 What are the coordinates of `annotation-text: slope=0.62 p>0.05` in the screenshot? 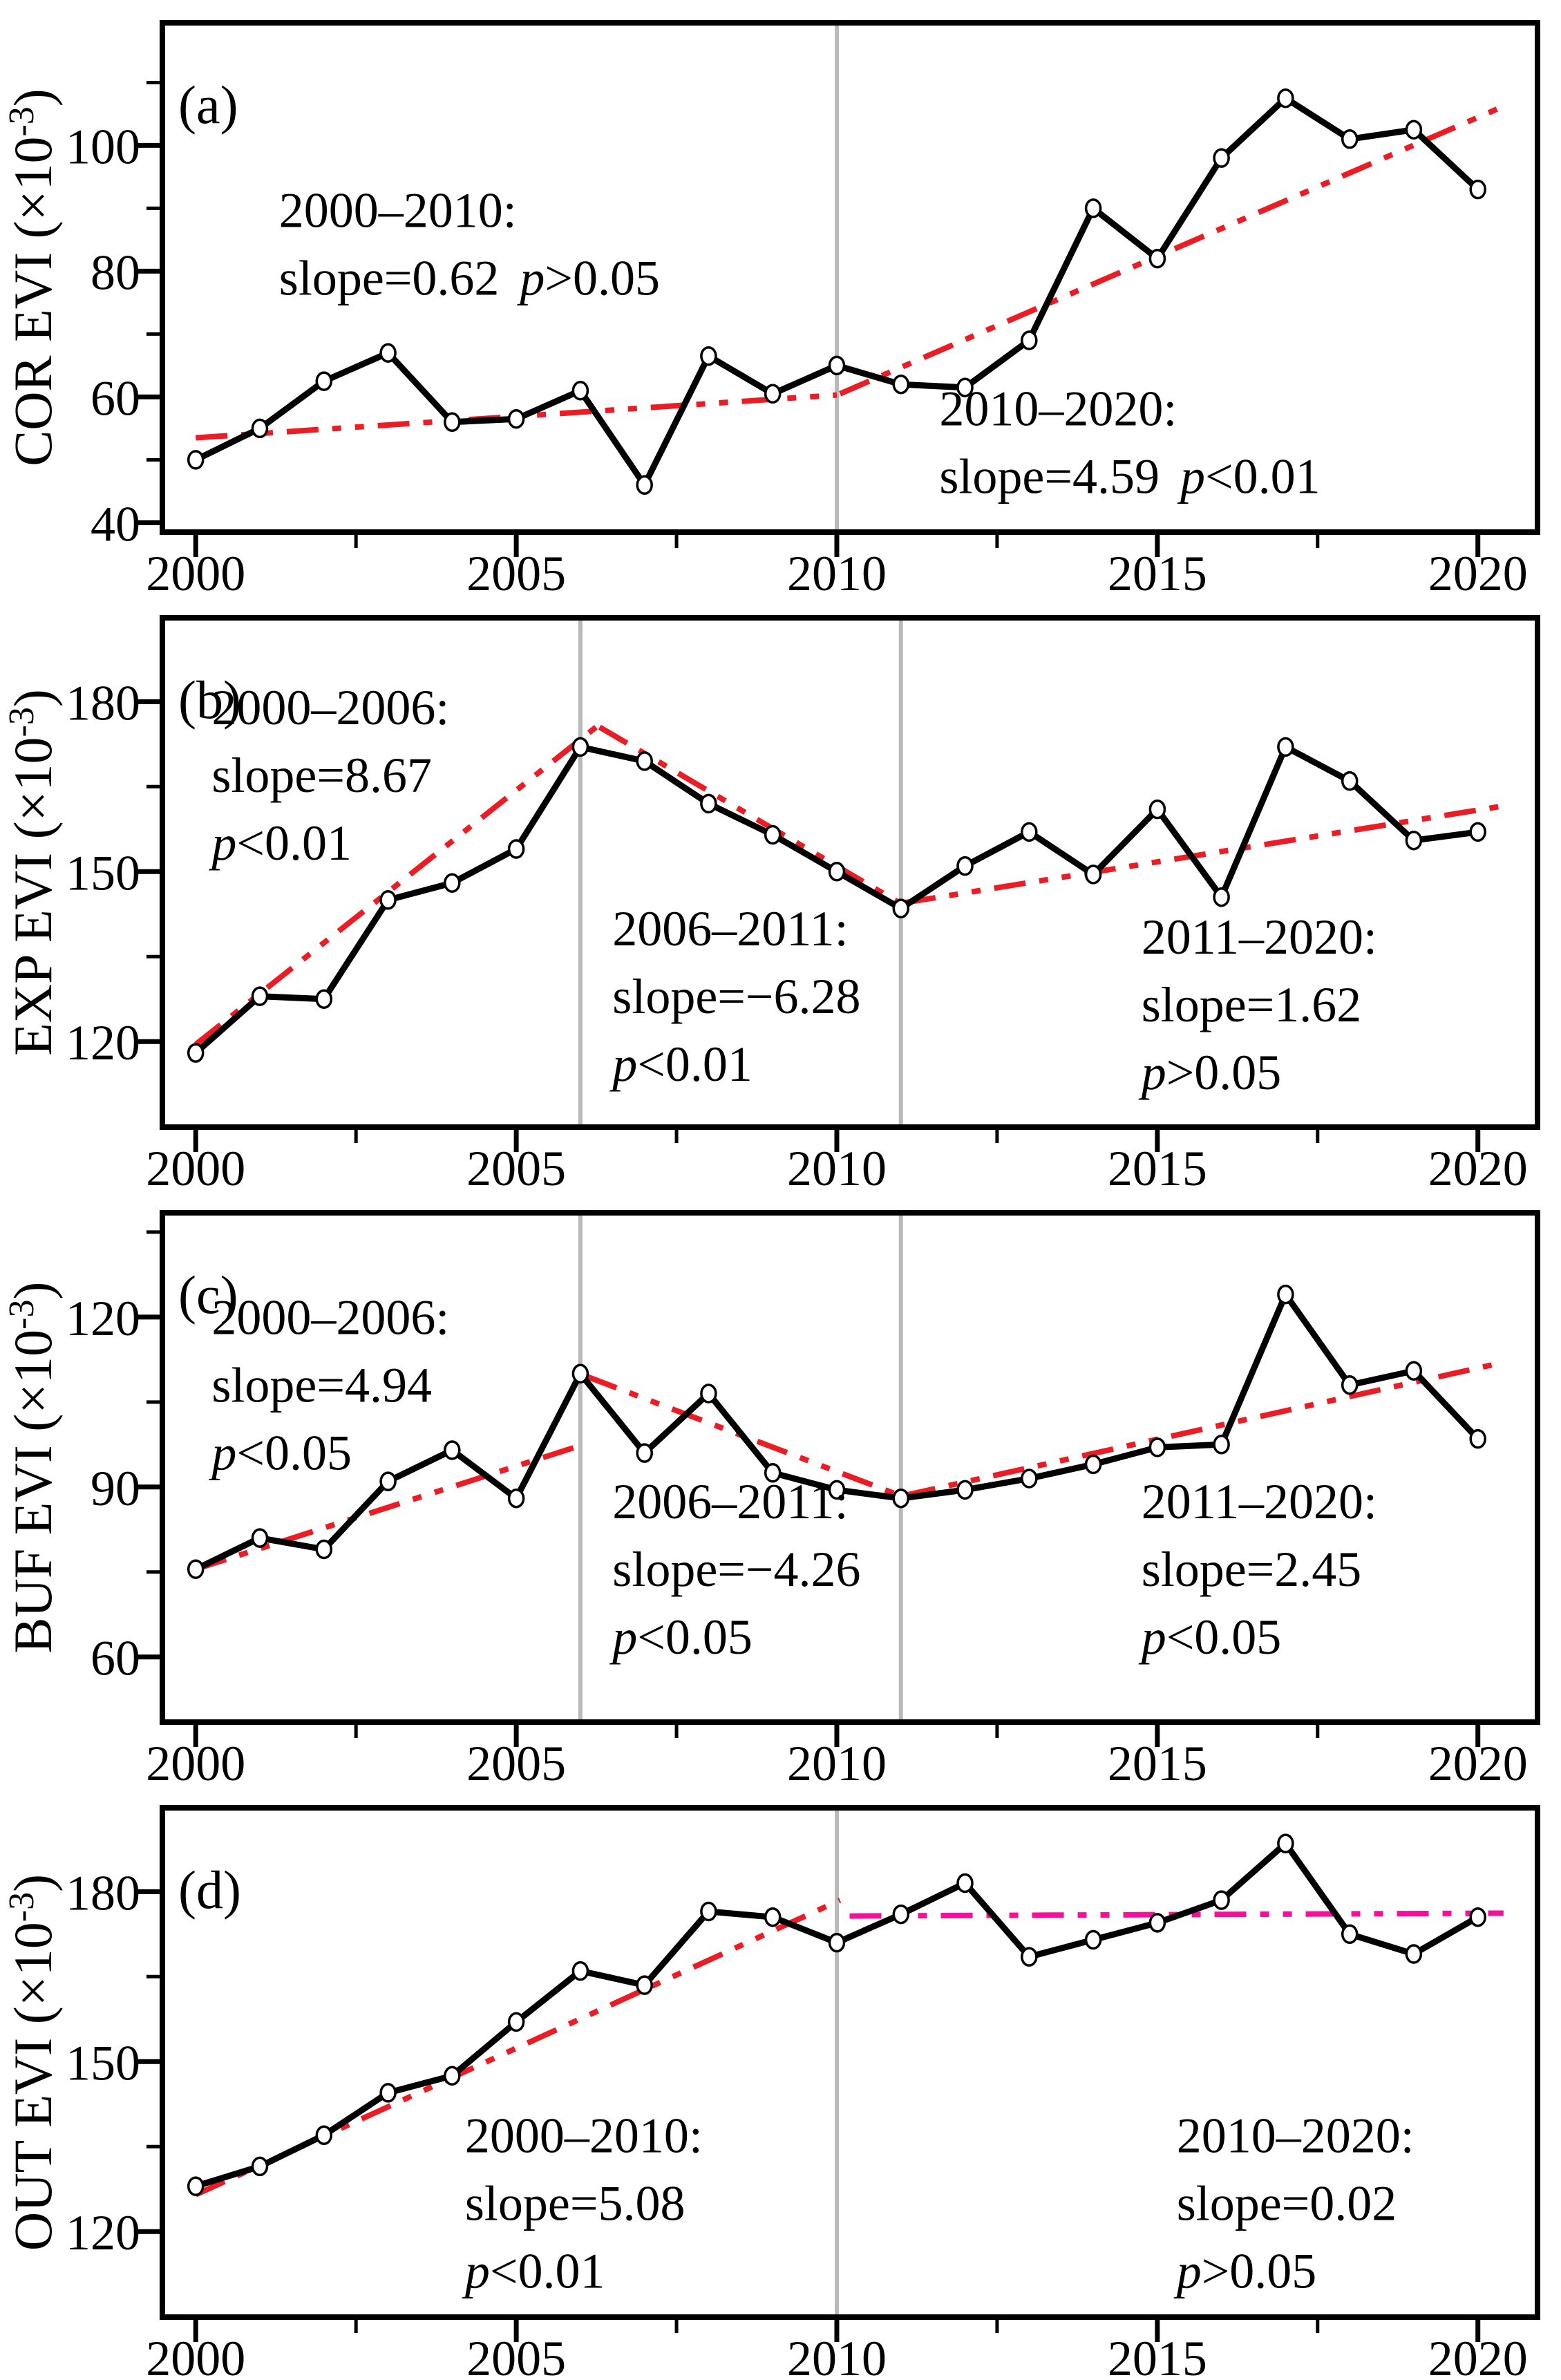 It's located at (469, 278).